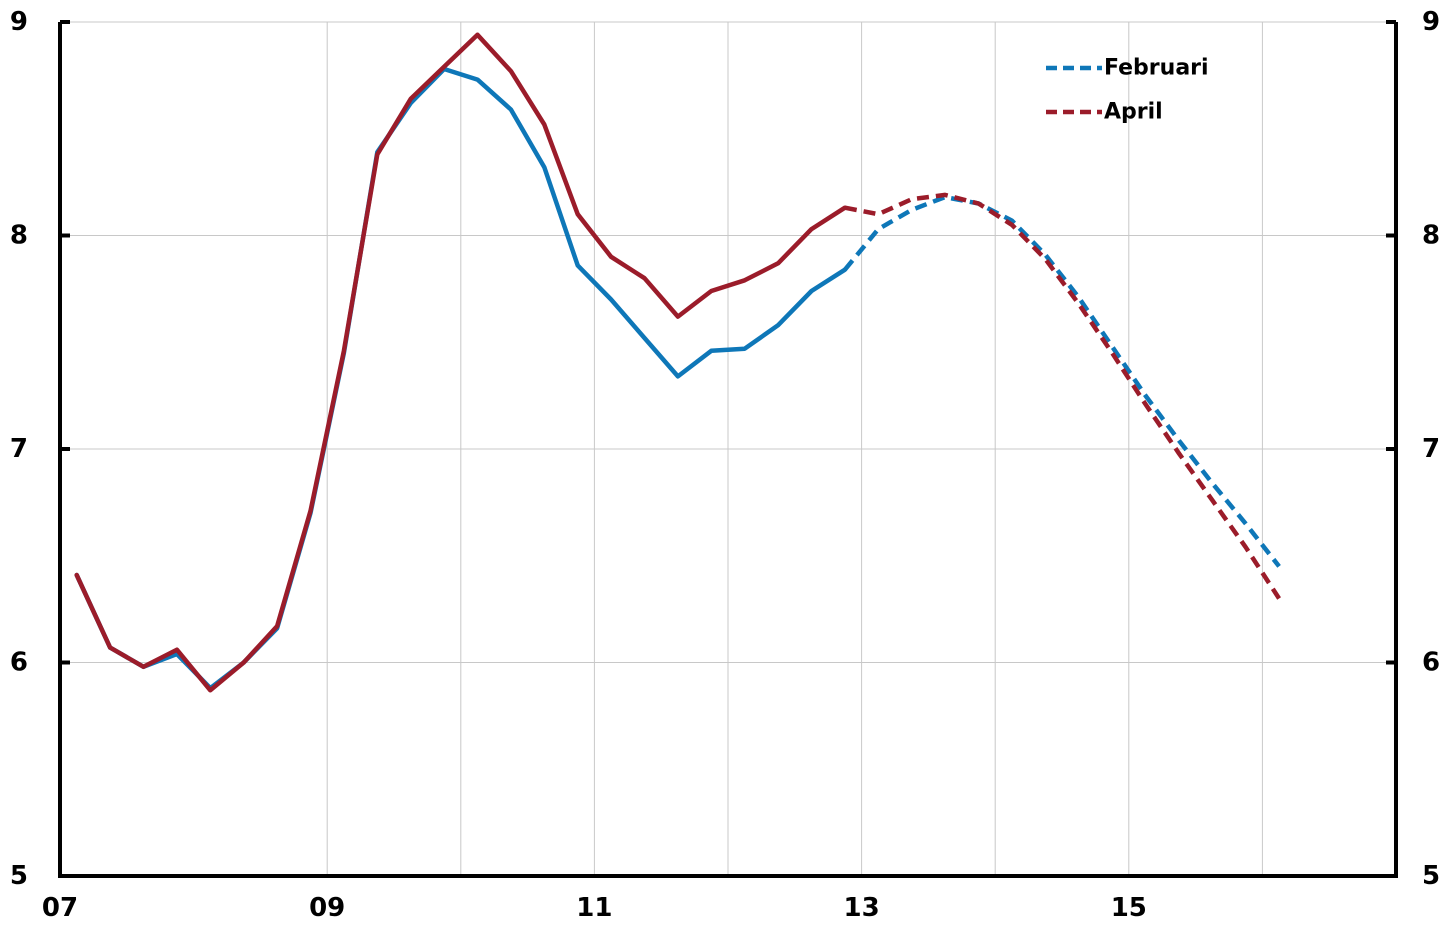 The image size is (1448, 929). Describe the element at coordinates (862, 908) in the screenshot. I see `x-tick-label: 13` at that location.